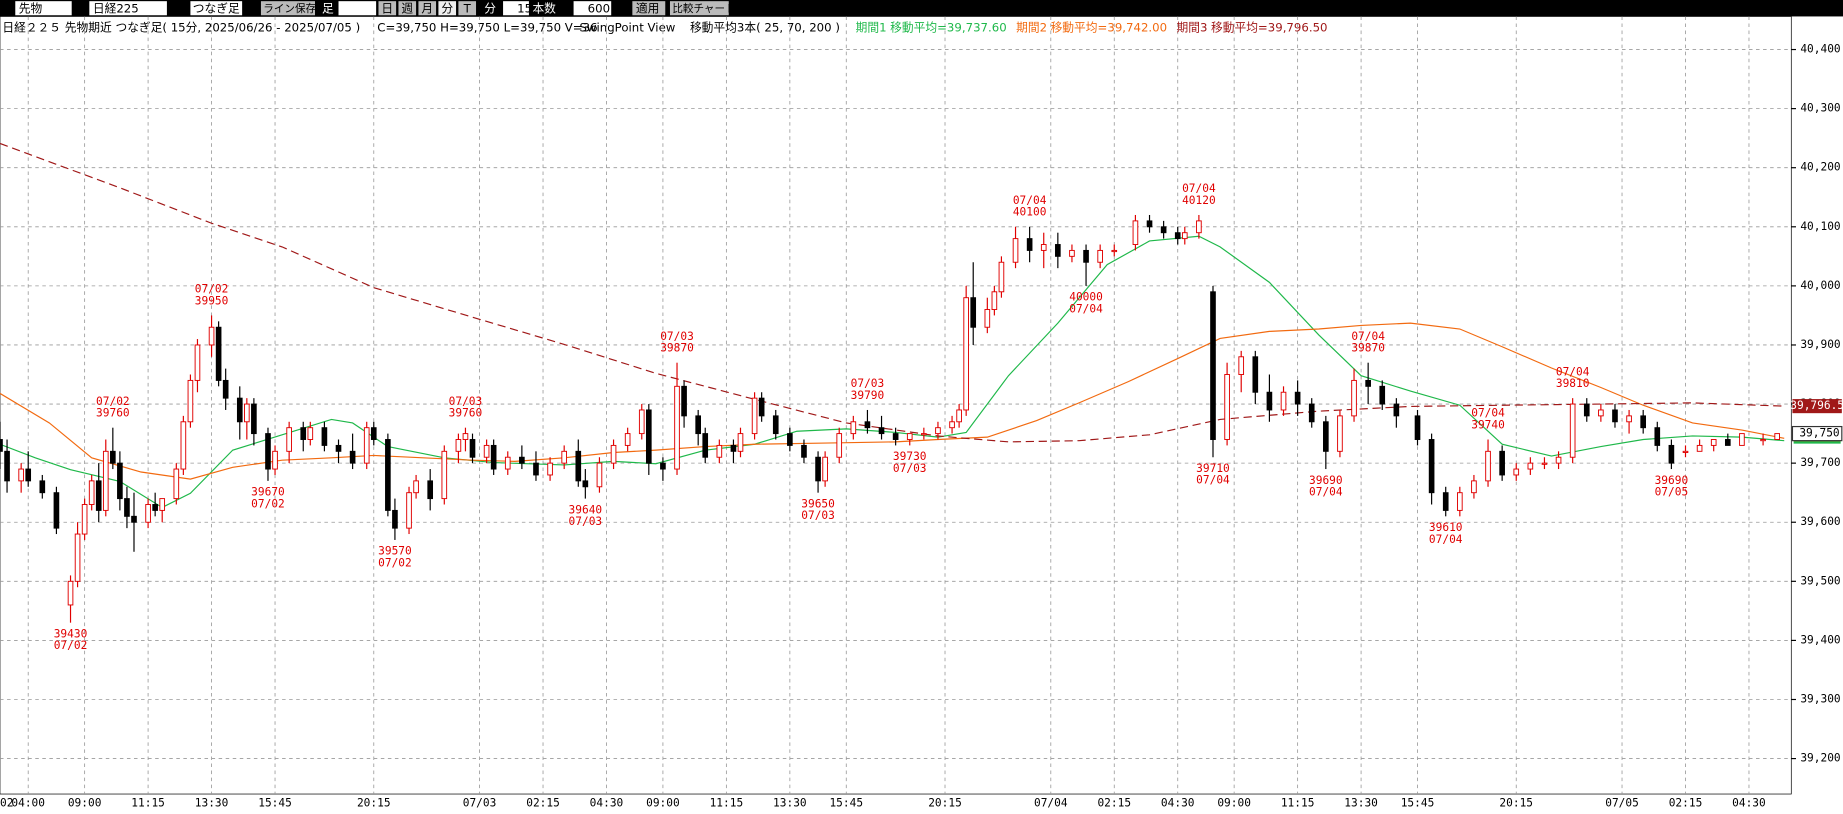 The image size is (1843, 814). I want to click on x-tick-label: 07/03, so click(480, 802).